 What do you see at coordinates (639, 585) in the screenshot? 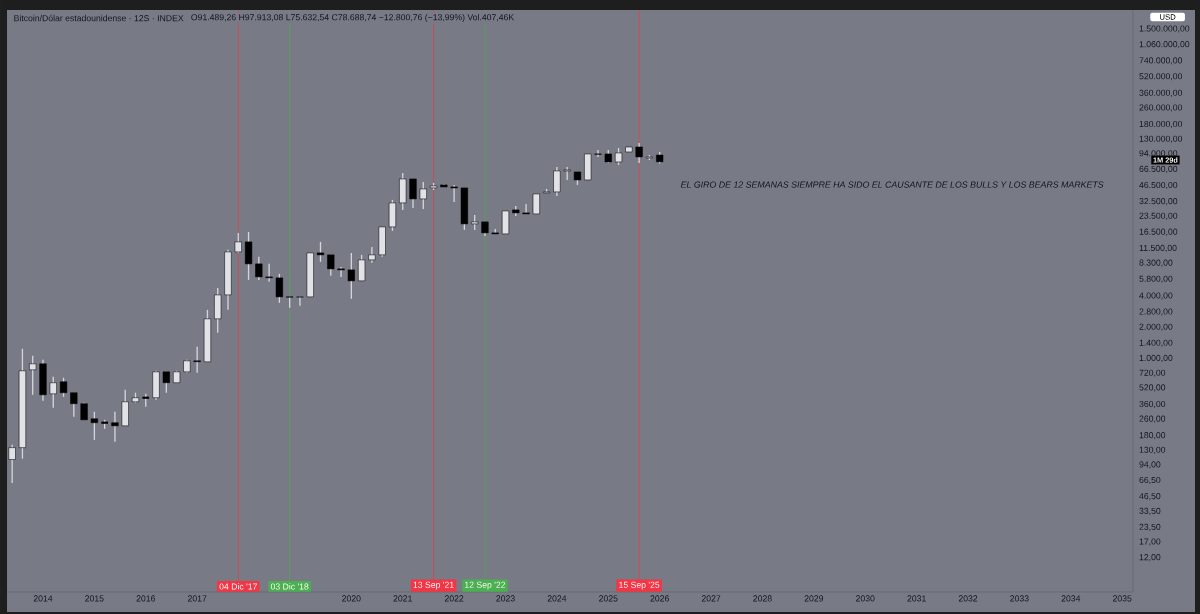
I see `ref-line-label: 15 Sep '25` at bounding box center [639, 585].